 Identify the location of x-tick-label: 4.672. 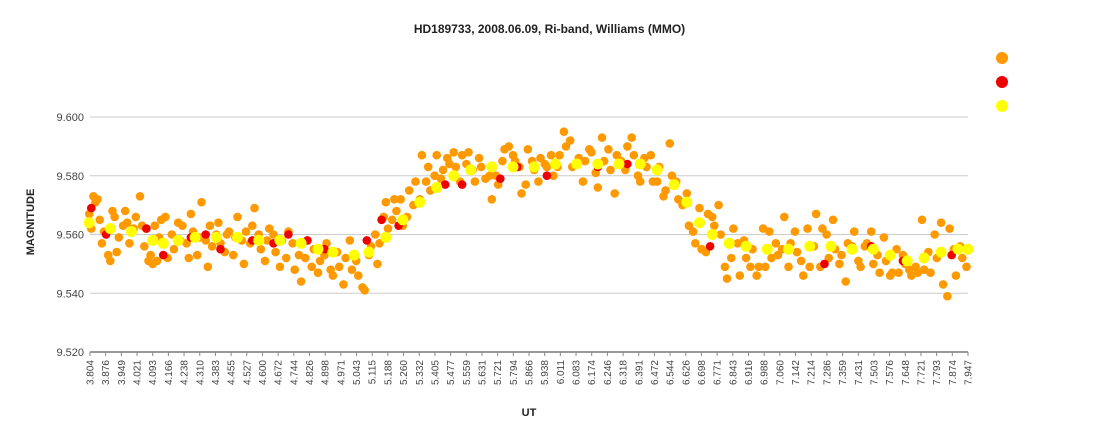
(279, 372).